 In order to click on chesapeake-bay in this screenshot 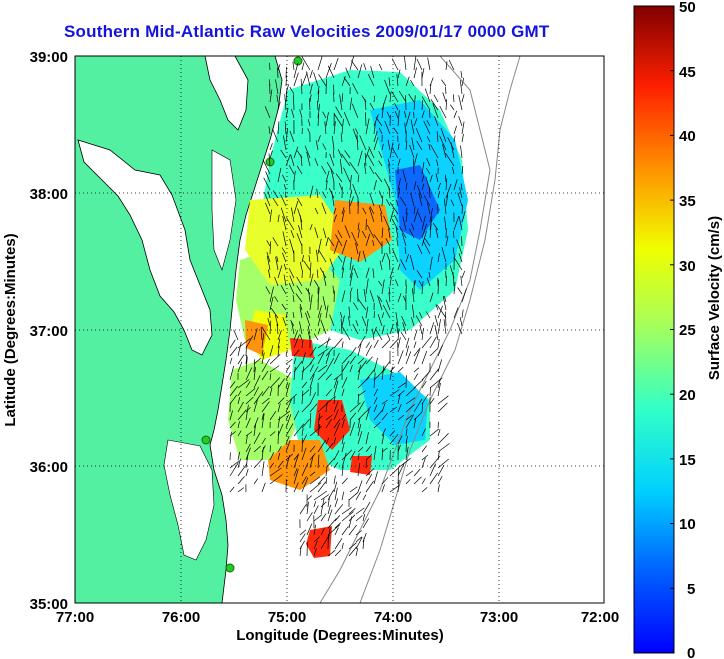, I will do `click(145, 247)`.